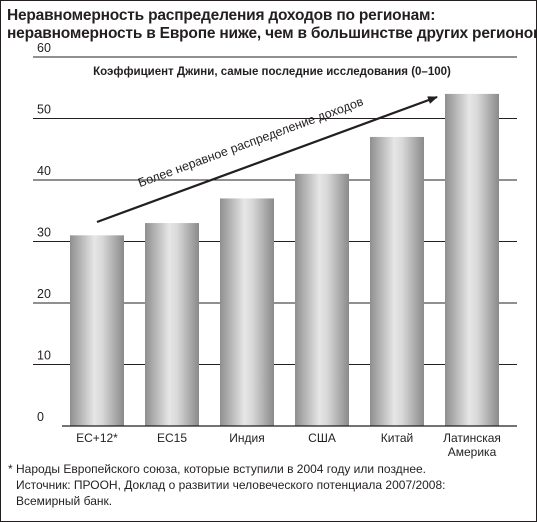 The height and width of the screenshot is (522, 537). I want to click on x-tick-label: США, so click(322, 438).